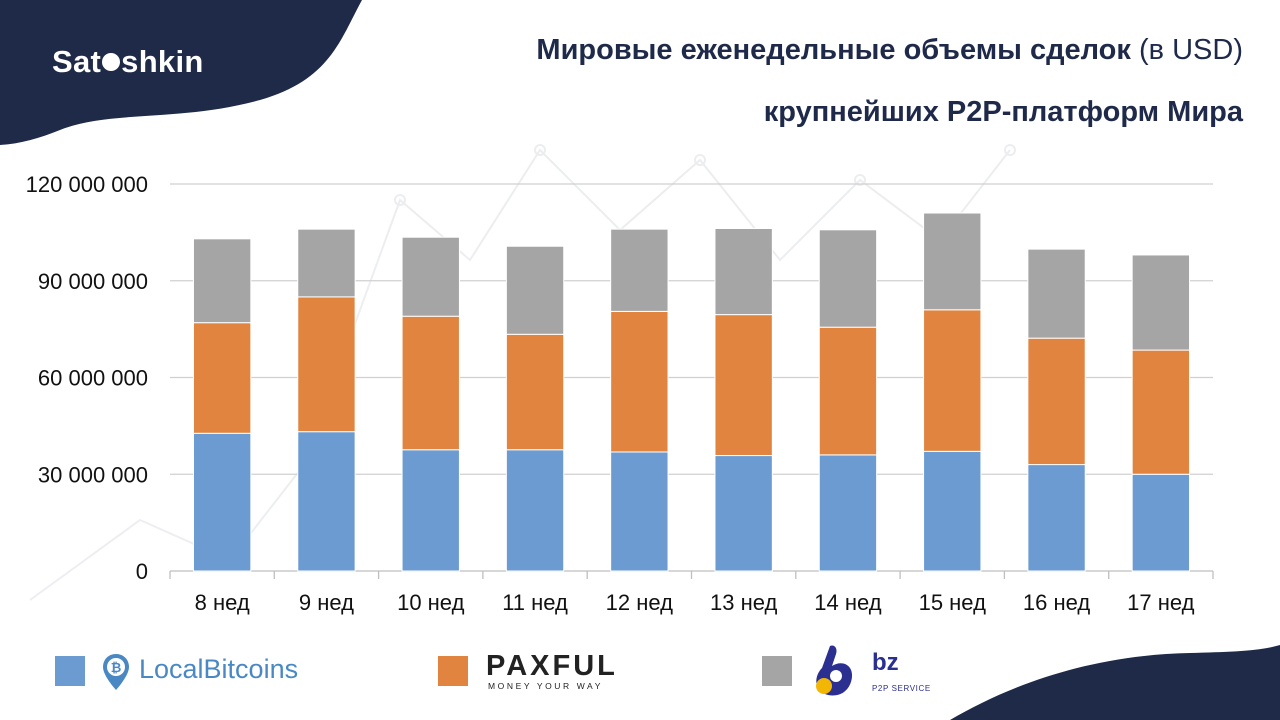 The height and width of the screenshot is (720, 1280). I want to click on y-tick-label: 90 000 000, so click(93, 281).